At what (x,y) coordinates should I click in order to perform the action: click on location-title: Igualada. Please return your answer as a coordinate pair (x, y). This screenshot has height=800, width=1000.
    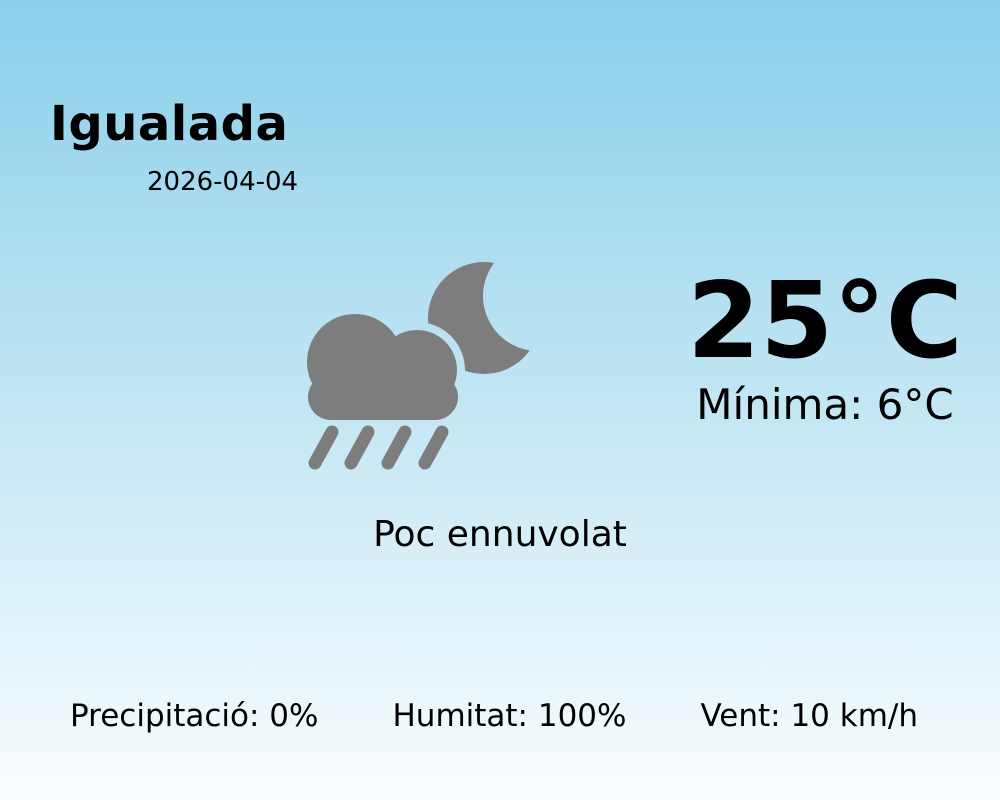
    Looking at the image, I should click on (169, 124).